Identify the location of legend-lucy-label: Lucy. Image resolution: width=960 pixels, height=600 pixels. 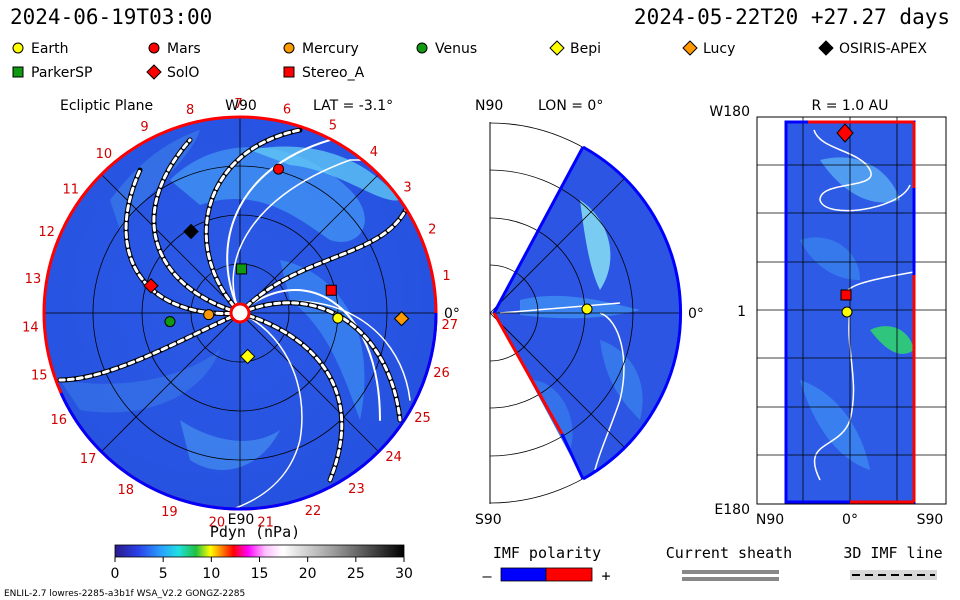
(719, 49).